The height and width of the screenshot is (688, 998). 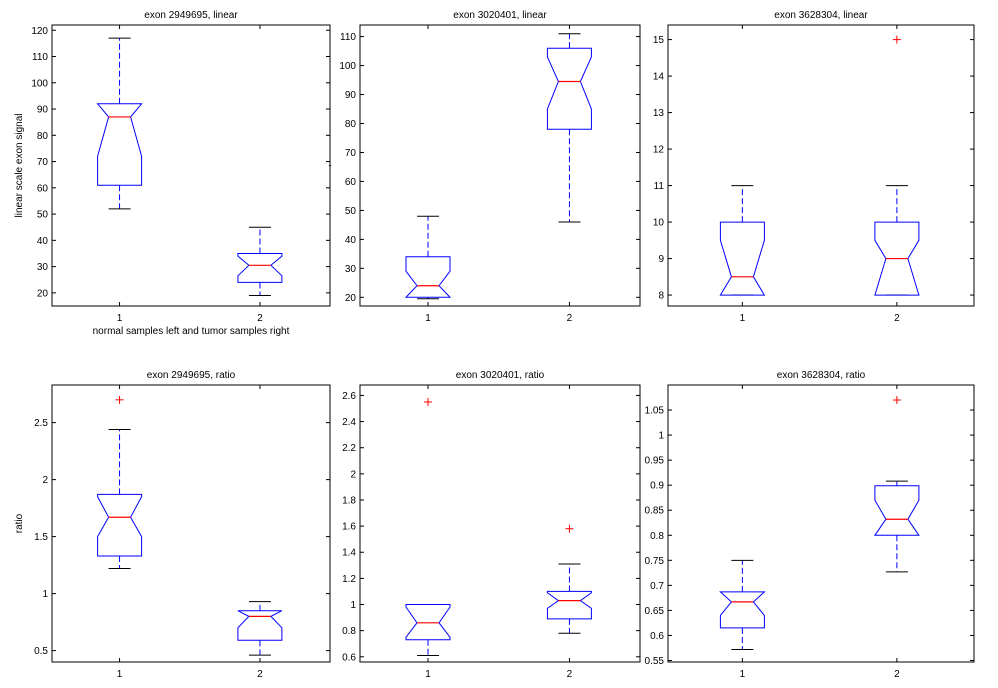 I want to click on y-tick-label: 12, so click(x=659, y=150).